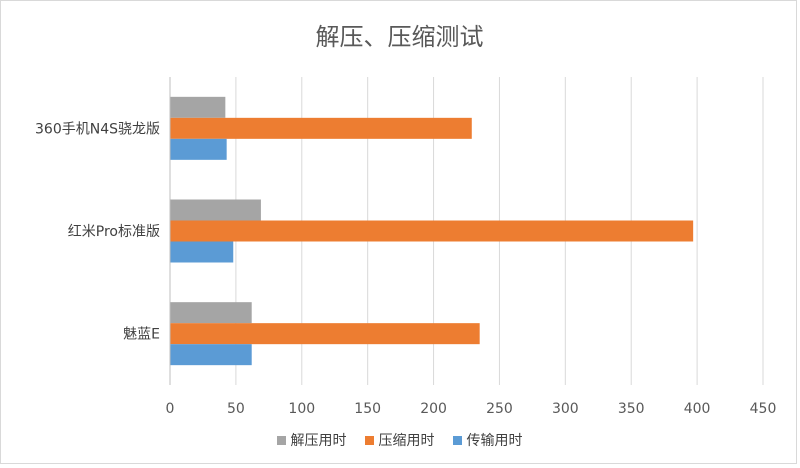 The height and width of the screenshot is (468, 800). What do you see at coordinates (318, 441) in the screenshot?
I see `legend-label-decompress: 解压用时` at bounding box center [318, 441].